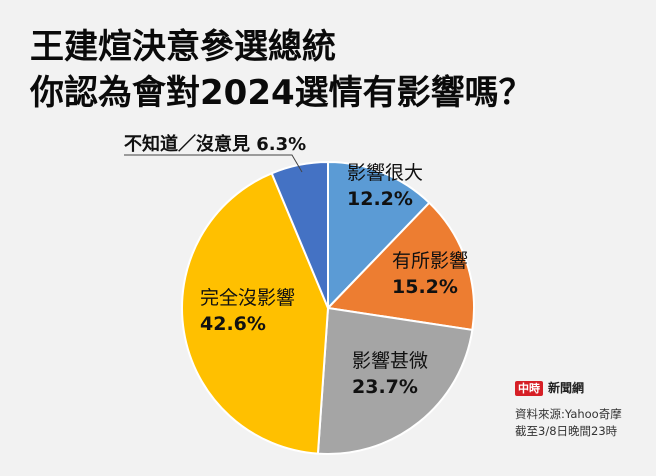 The width and height of the screenshot is (656, 476). I want to click on label-slight-impact: 影響甚微 23.7%, so click(390, 374).